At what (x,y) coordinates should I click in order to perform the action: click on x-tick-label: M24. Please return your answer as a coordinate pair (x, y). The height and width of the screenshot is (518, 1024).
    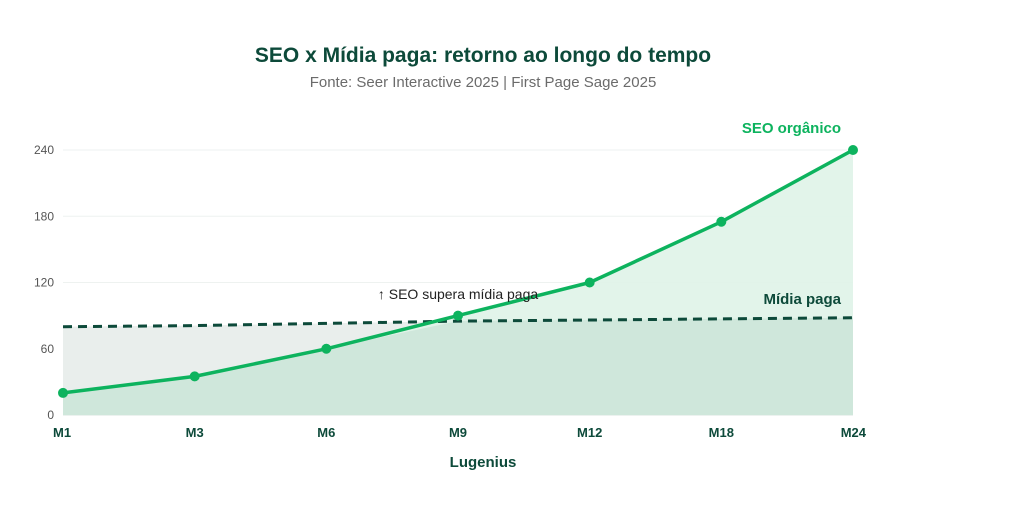
    Looking at the image, I should click on (854, 432).